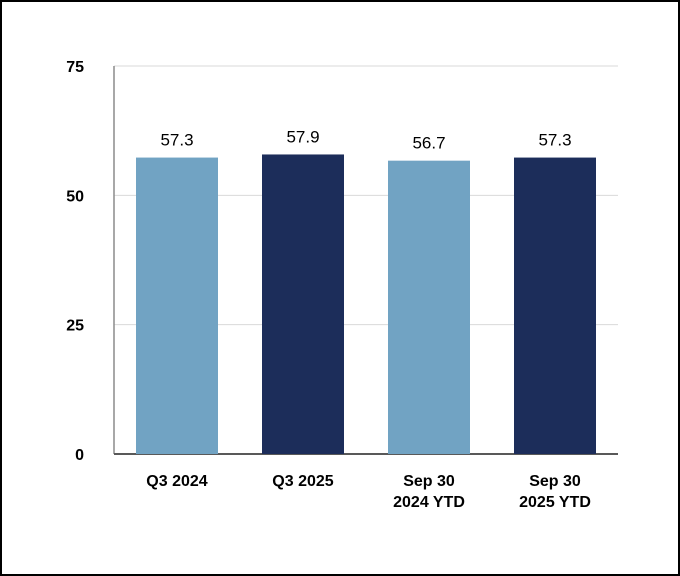  Describe the element at coordinates (429, 502) in the screenshot. I see `x-tick-label: 2024 YTD` at that location.